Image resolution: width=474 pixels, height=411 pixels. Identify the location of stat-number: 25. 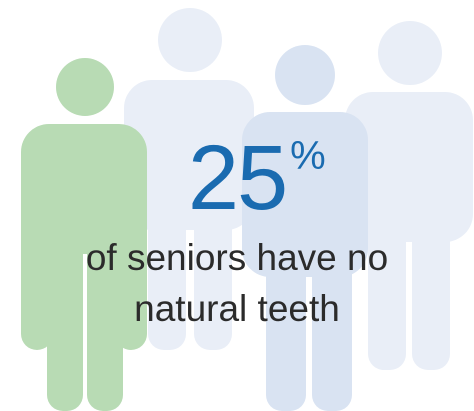
(237, 178).